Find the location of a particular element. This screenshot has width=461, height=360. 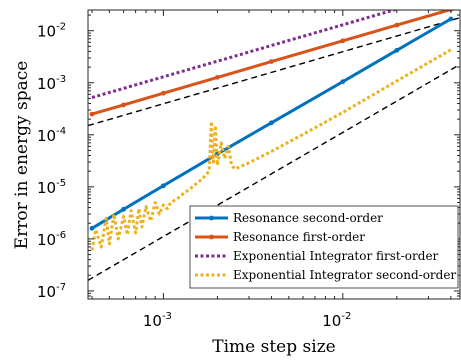

y-axis-title: Error in energy space is located at coordinates (22, 155).